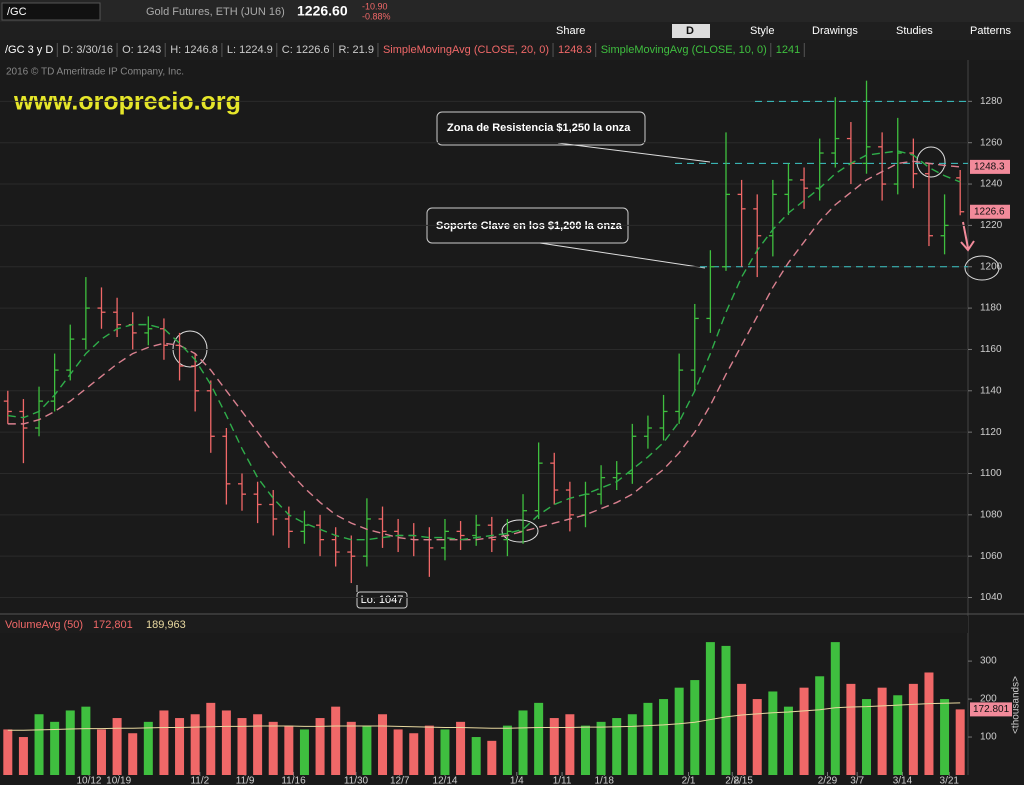 The width and height of the screenshot is (1024, 785). I want to click on volume-flag, so click(991, 709).